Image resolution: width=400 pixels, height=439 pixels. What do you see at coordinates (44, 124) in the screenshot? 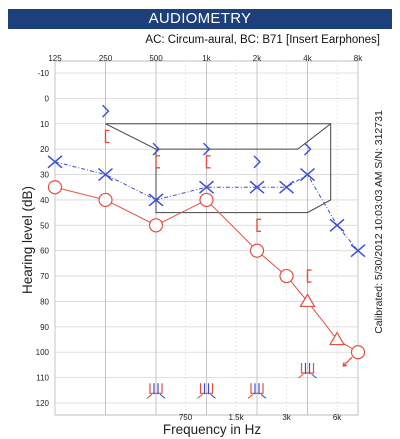
I see `y-tick-label: 10` at bounding box center [44, 124].